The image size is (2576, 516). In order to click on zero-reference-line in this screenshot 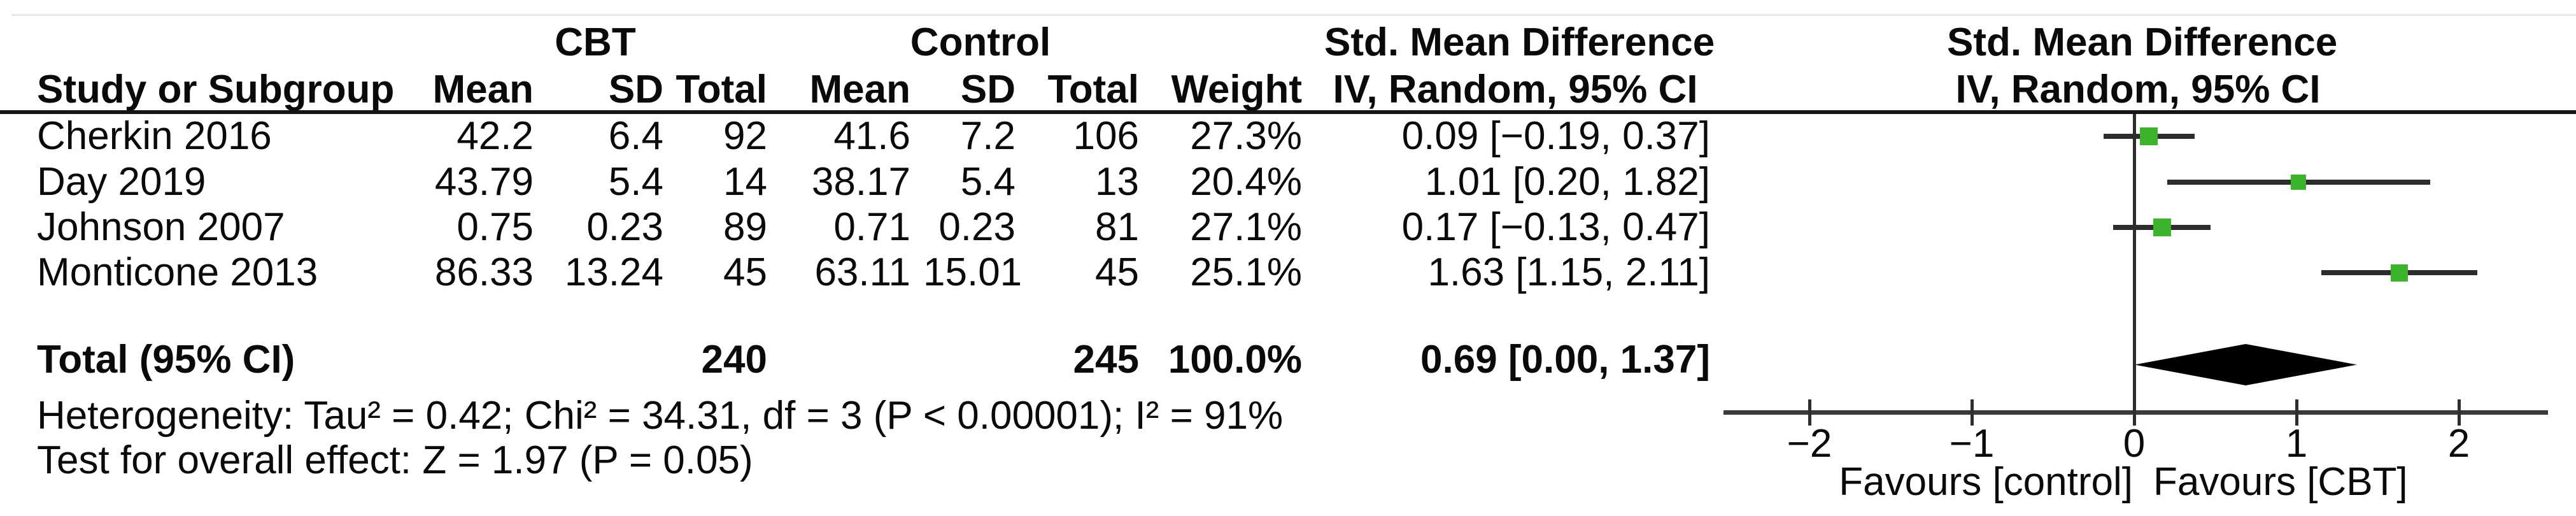, I will do `click(2134, 263)`.